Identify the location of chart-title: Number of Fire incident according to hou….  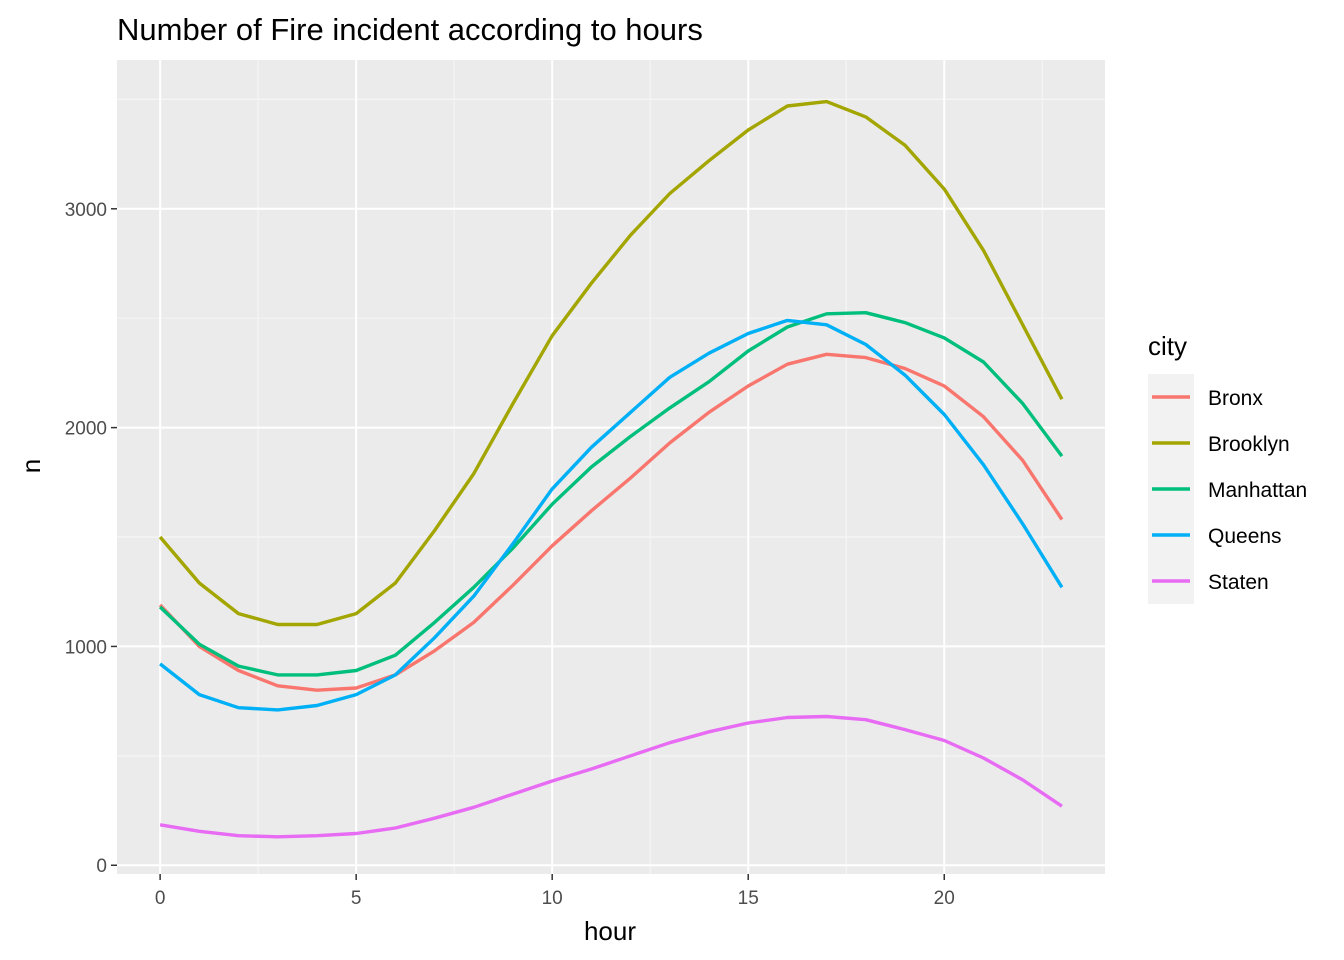
(410, 29).